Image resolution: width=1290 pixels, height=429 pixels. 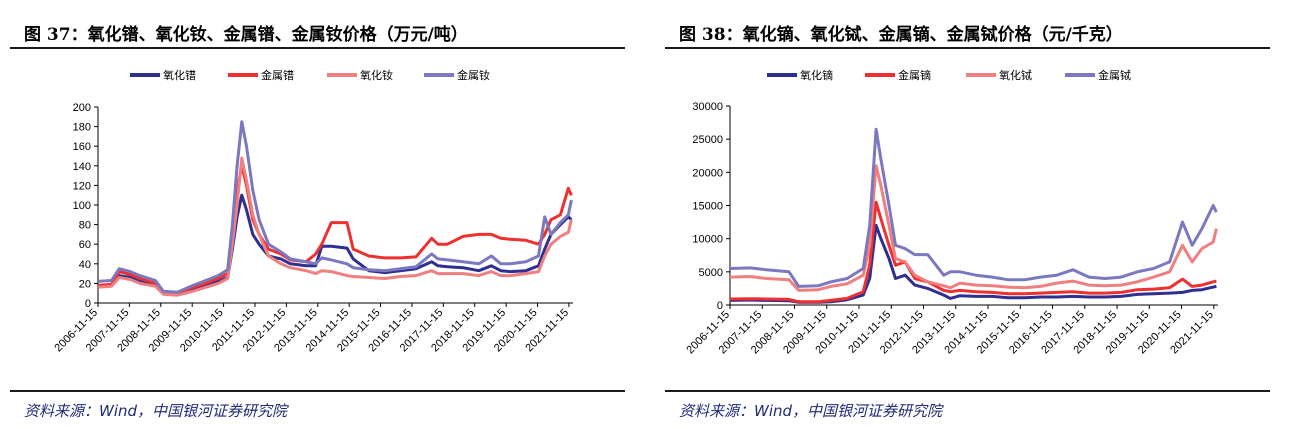 I want to click on y-tick-label: 30000, so click(x=707, y=107).